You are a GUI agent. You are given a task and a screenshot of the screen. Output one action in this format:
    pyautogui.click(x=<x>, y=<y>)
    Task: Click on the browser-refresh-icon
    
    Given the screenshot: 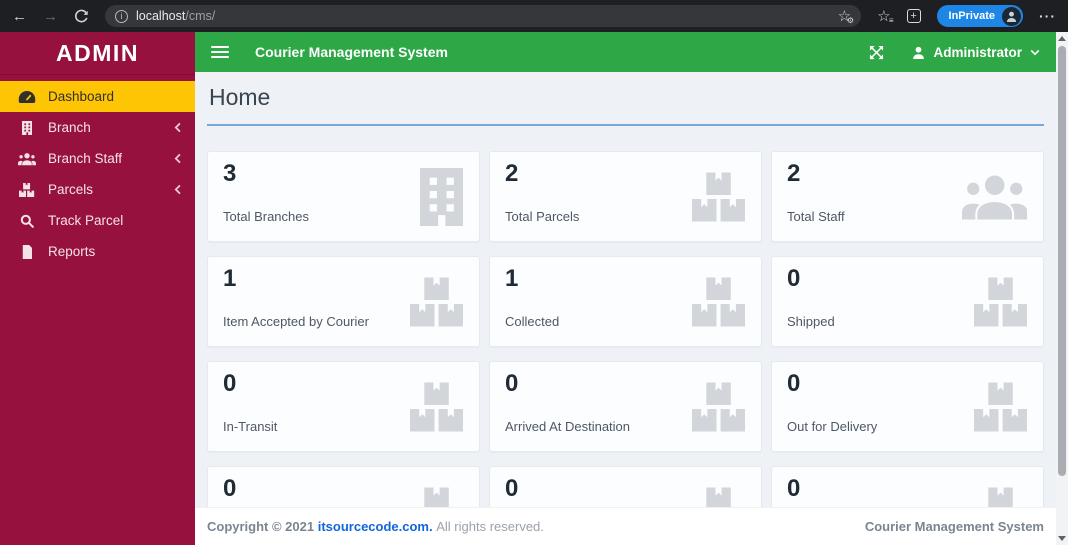 What is the action you would take?
    pyautogui.click(x=81, y=16)
    